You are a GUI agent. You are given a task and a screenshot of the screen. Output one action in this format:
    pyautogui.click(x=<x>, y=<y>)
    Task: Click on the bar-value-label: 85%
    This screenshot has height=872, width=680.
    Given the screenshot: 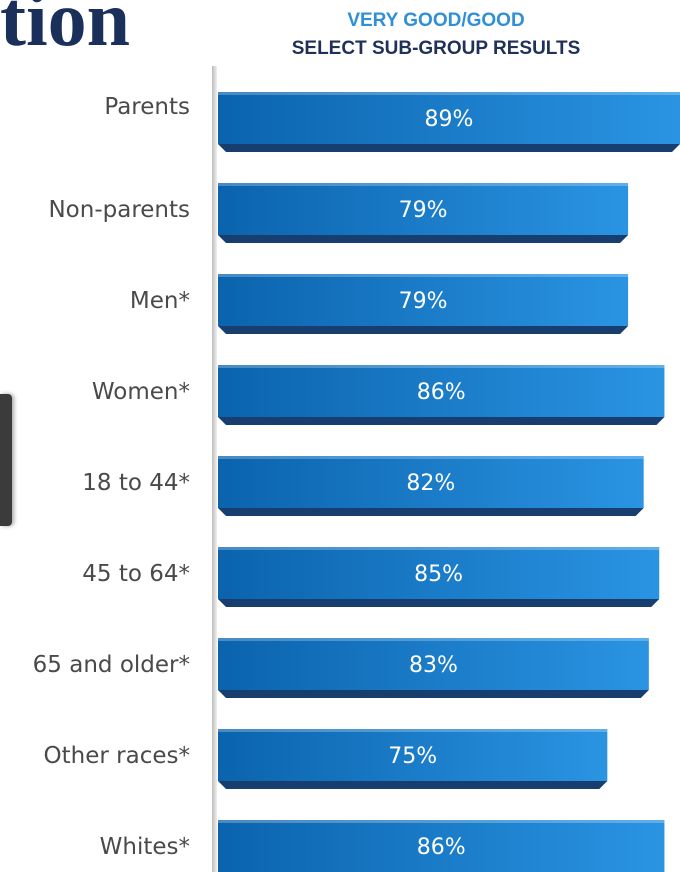 What is the action you would take?
    pyautogui.click(x=438, y=574)
    